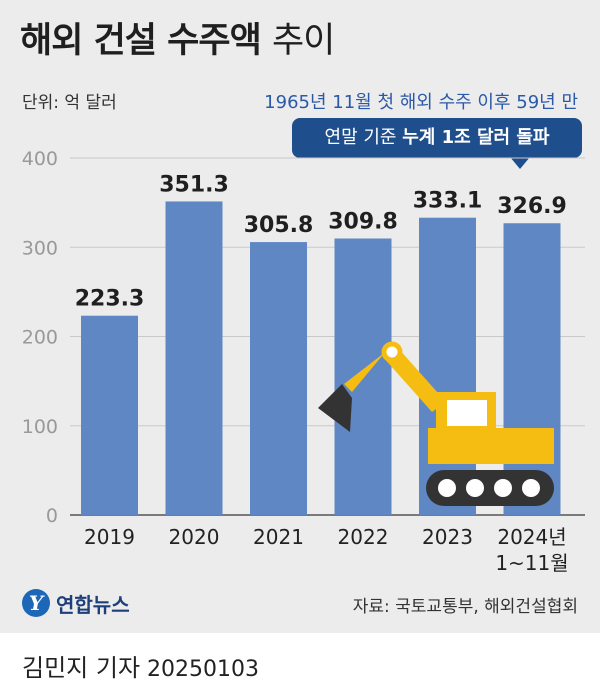 This screenshot has width=600, height=692. Describe the element at coordinates (194, 184) in the screenshot. I see `bar-value-label: 351.3` at that location.